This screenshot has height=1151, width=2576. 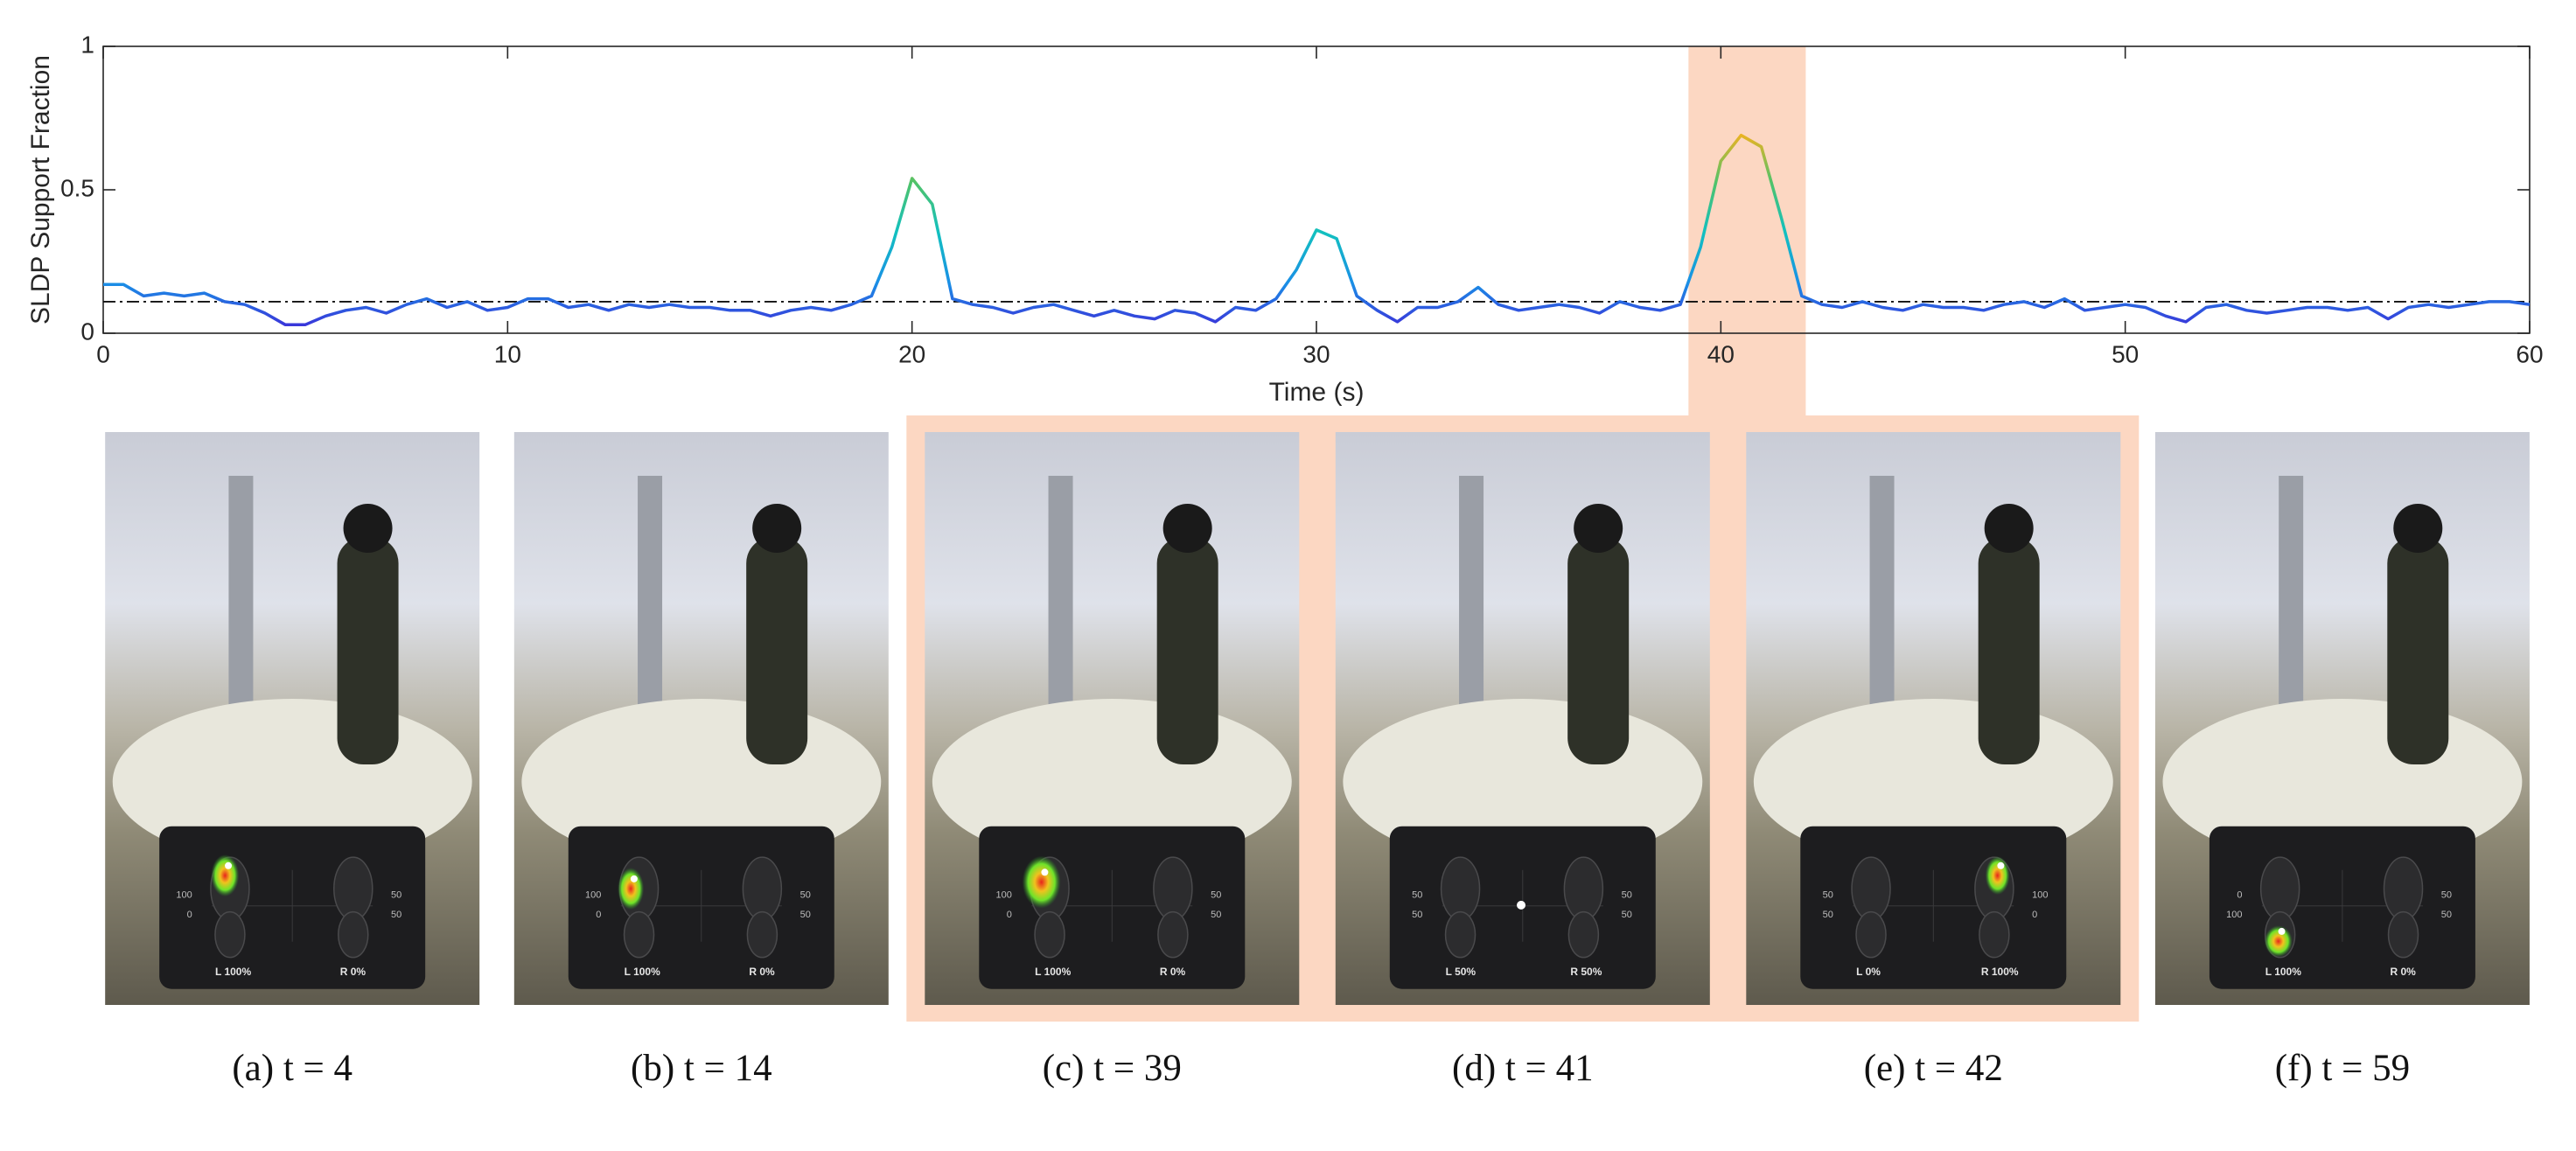 What do you see at coordinates (1523, 1068) in the screenshot?
I see `panel-caption: (d) t = 41` at bounding box center [1523, 1068].